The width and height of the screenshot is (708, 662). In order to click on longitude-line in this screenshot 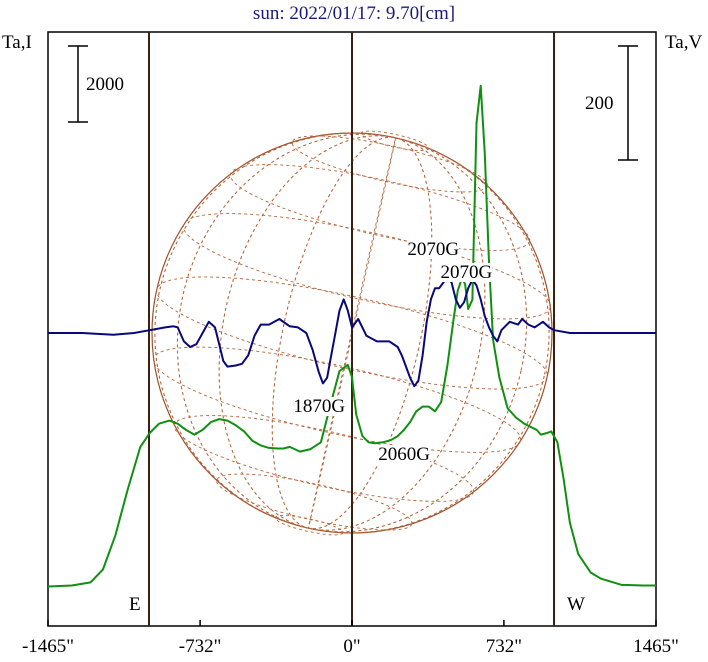, I will do `click(352, 333)`.